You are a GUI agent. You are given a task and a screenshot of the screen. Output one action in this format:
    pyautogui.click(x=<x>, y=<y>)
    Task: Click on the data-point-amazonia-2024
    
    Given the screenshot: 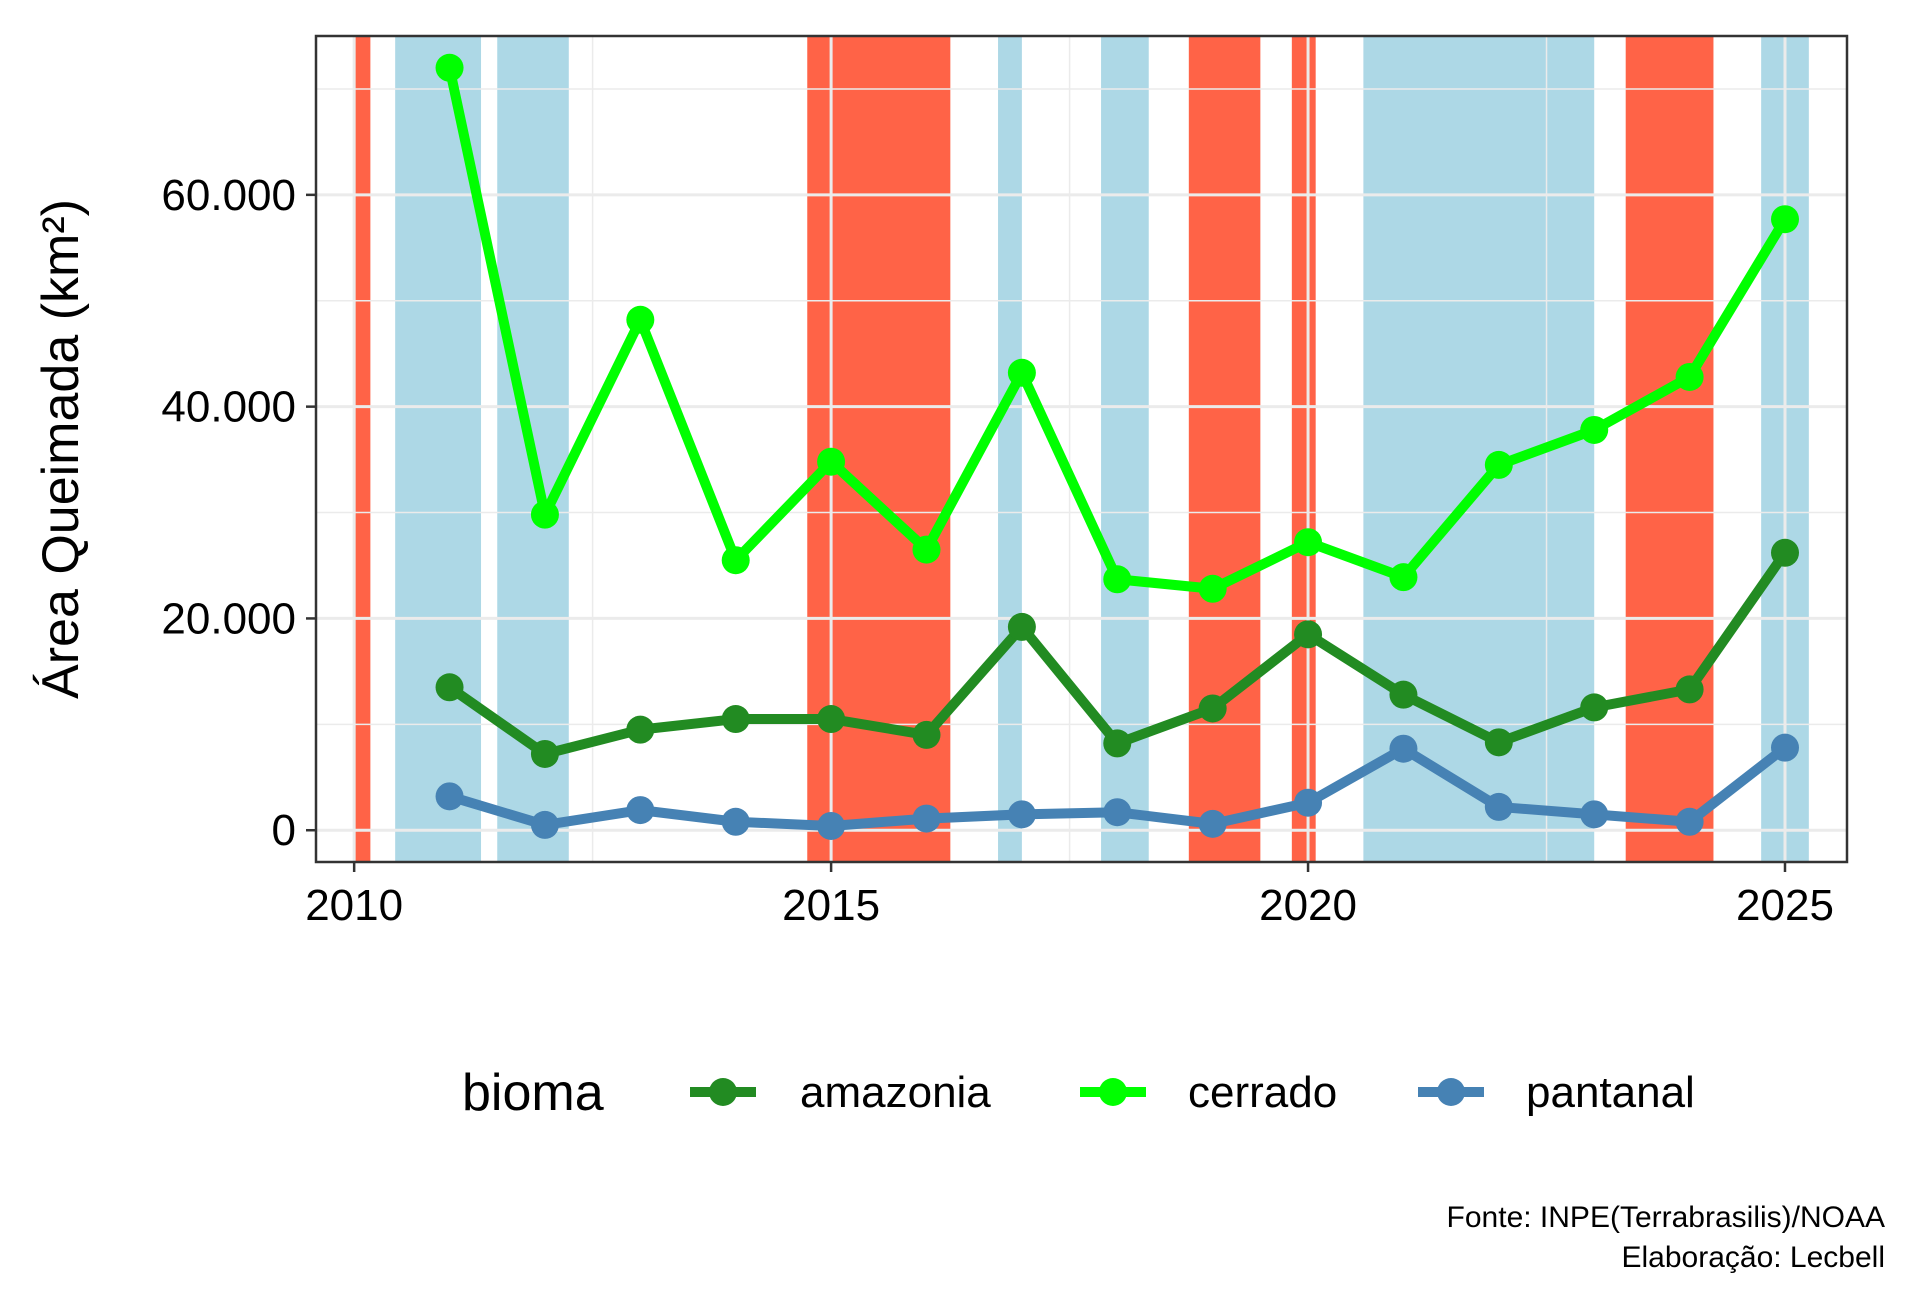 What is the action you would take?
    pyautogui.click(x=1689, y=689)
    